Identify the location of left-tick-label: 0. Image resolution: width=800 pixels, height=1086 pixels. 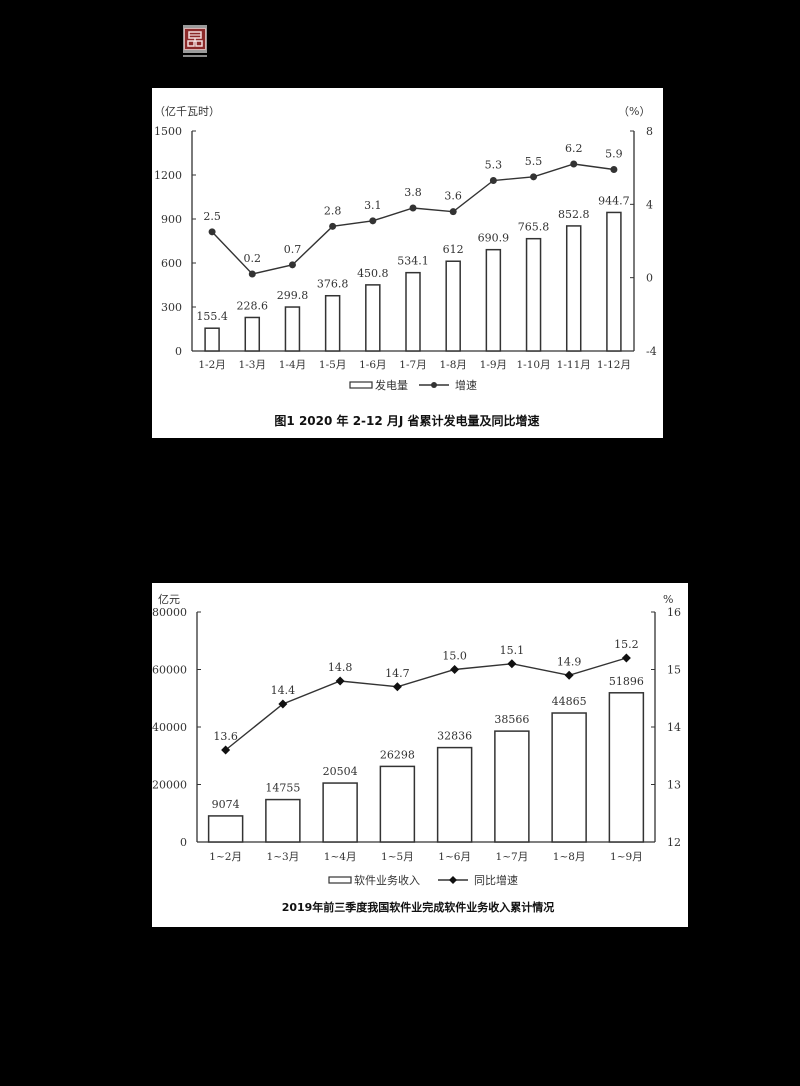
(183, 842).